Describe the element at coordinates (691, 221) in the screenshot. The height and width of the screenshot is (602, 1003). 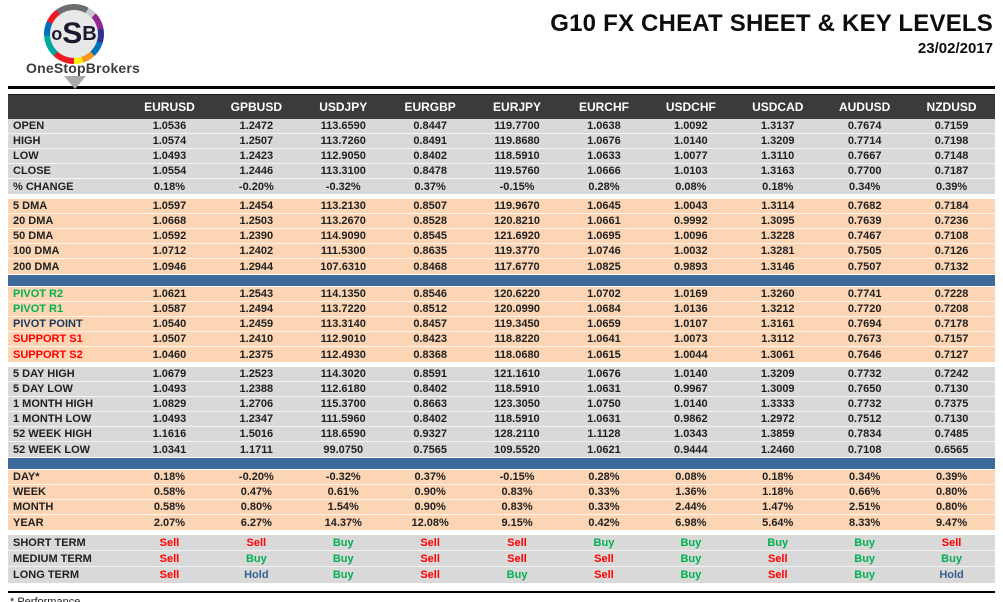
I see `table-cell: 0.9992` at that location.